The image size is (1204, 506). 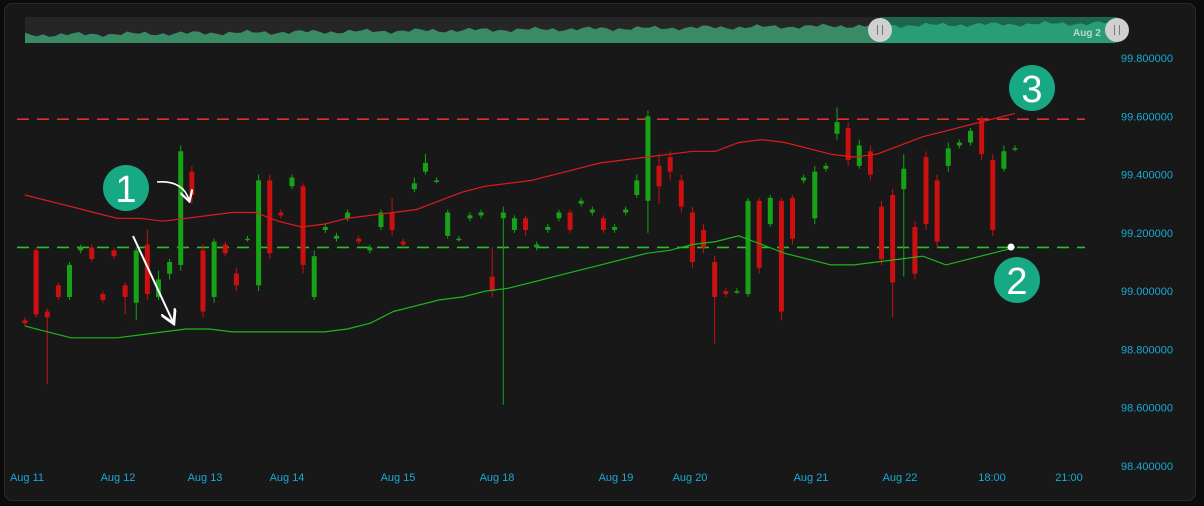 I want to click on navigator-right-handle, so click(x=1117, y=30).